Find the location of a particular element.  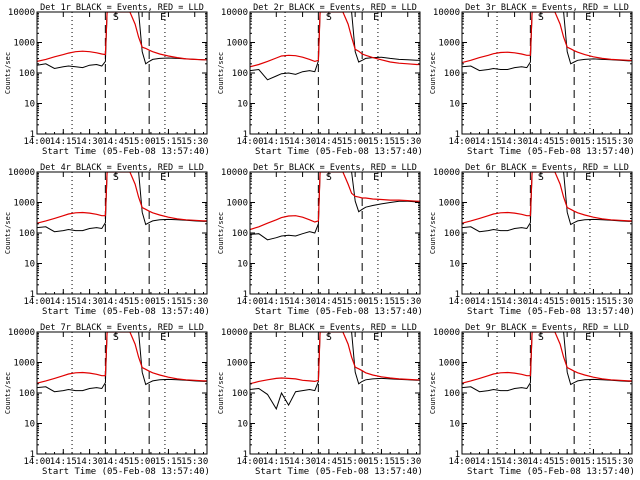

panel-title: Det 6r BLACK = Events, RED = LLD is located at coordinates (547, 168).